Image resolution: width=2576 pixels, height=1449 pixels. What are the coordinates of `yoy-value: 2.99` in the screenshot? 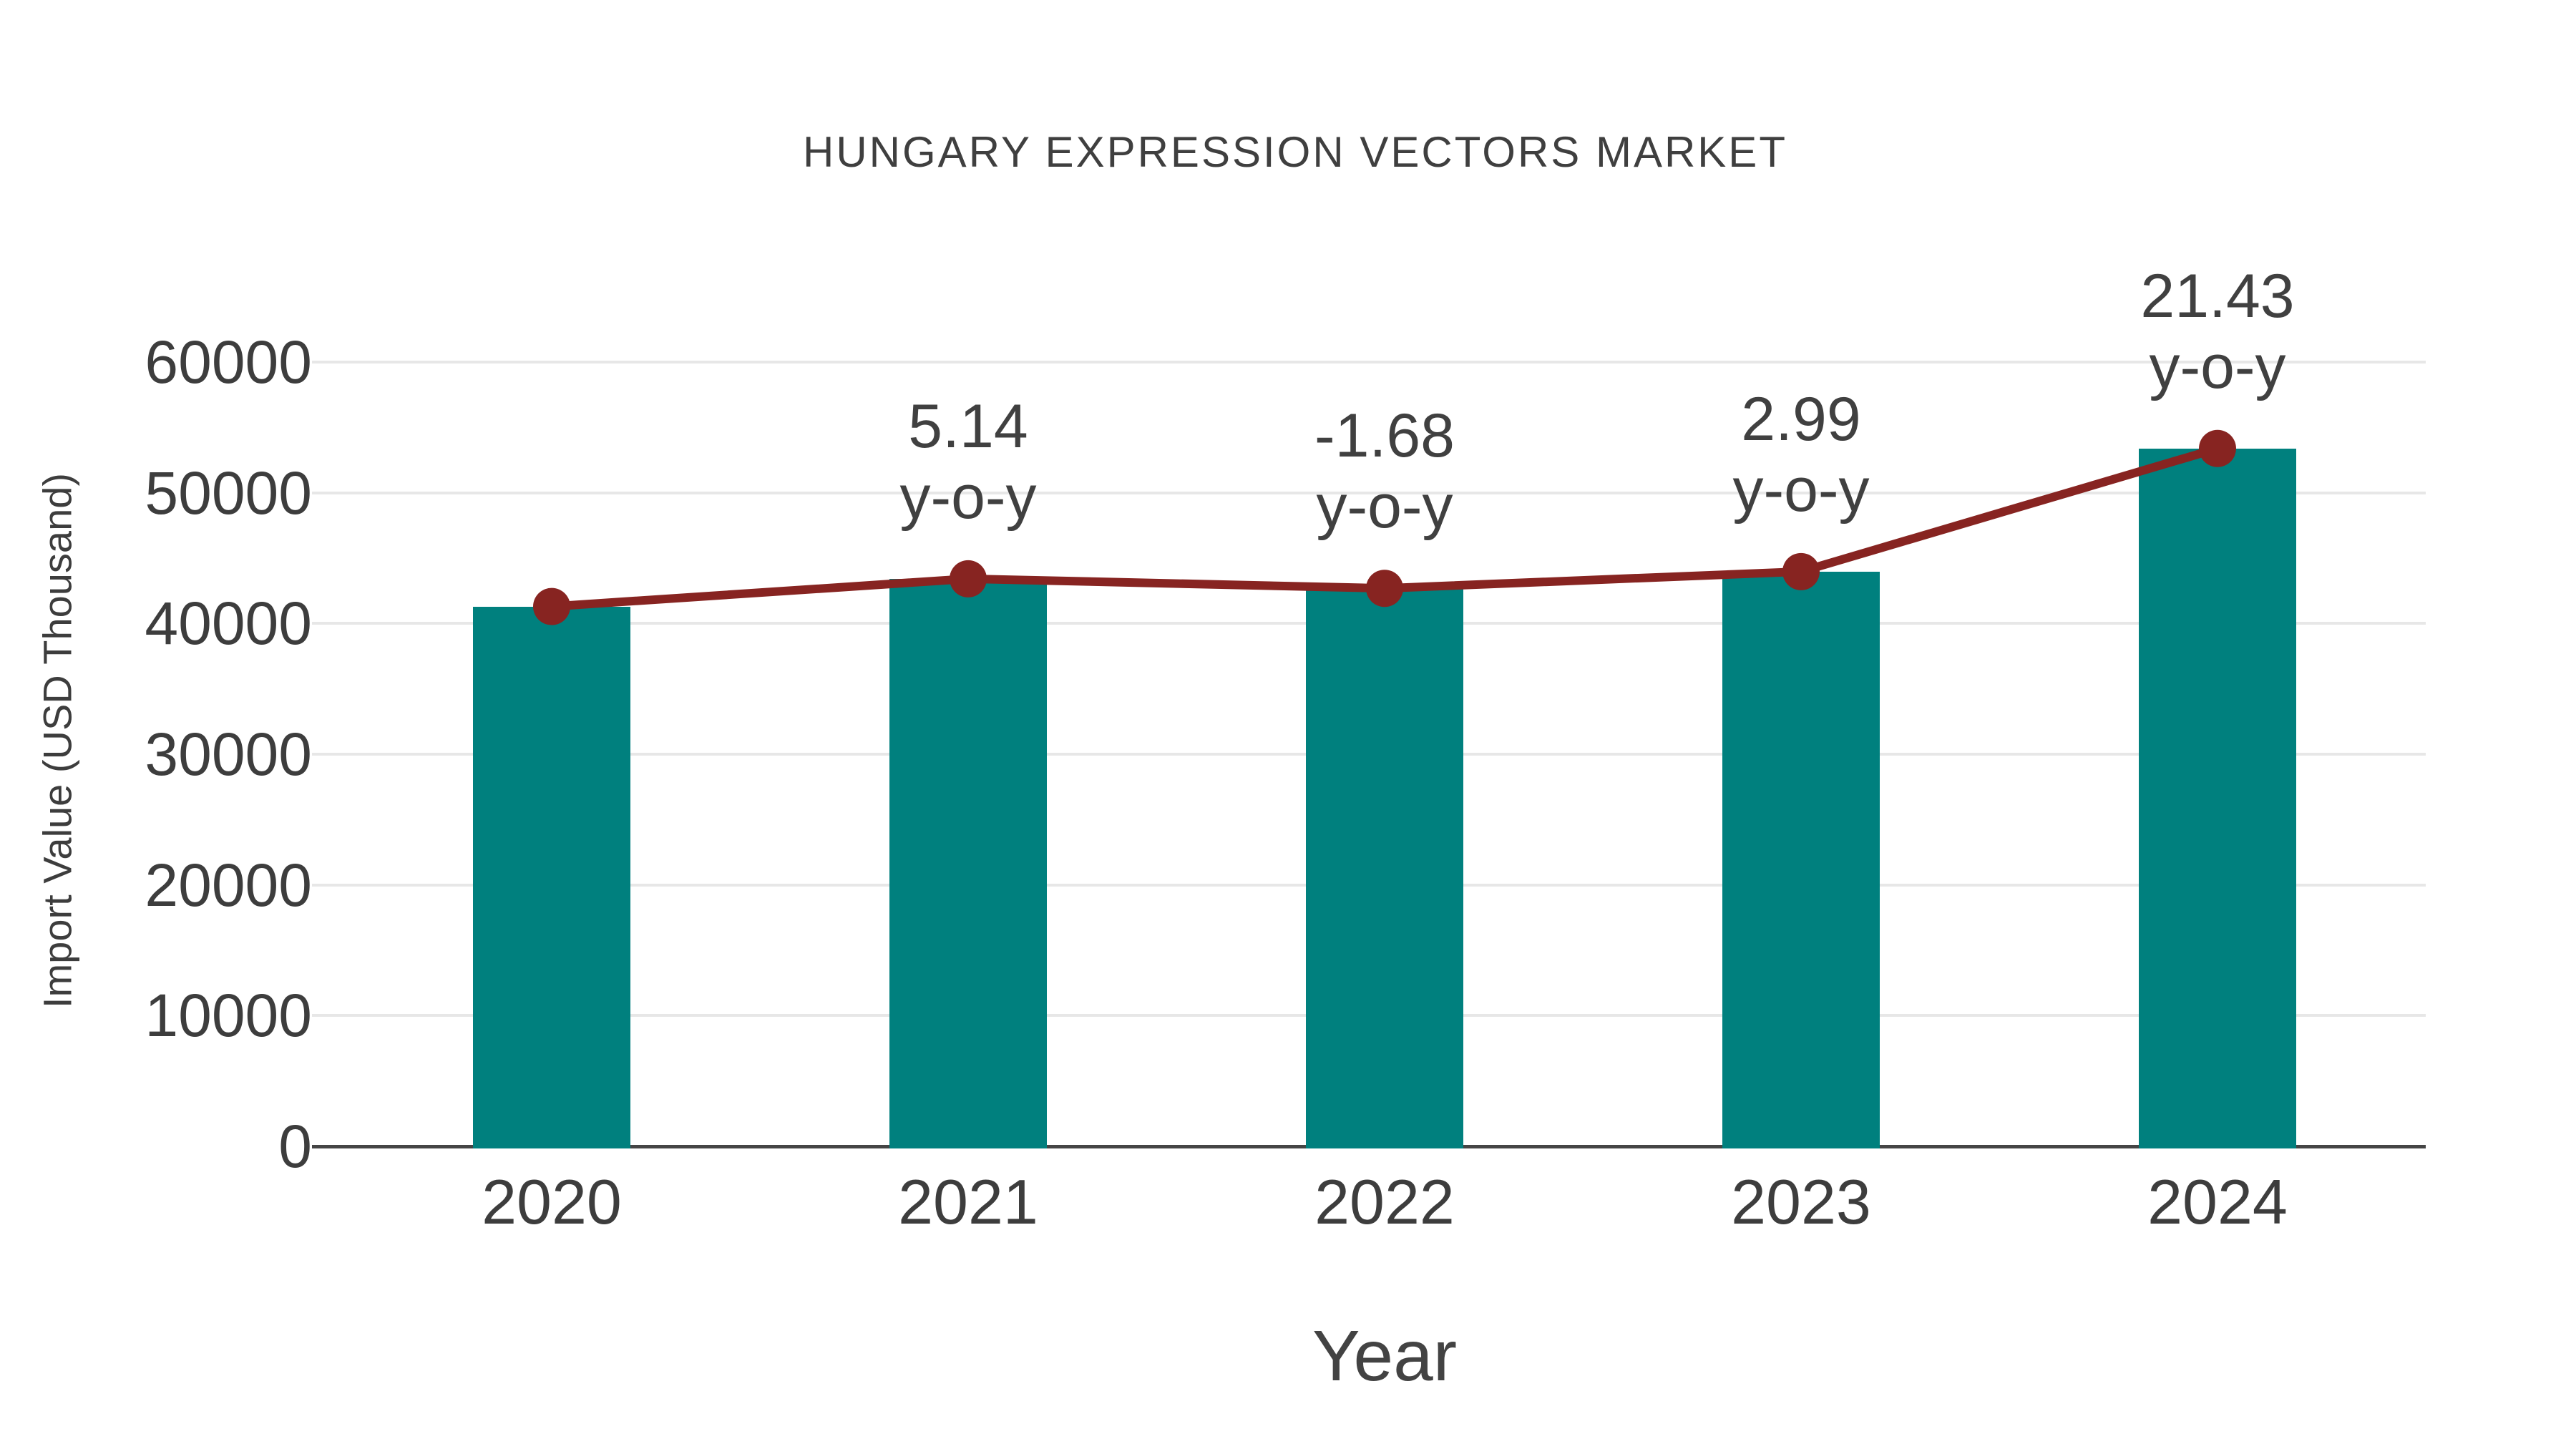 It's located at (1801, 419).